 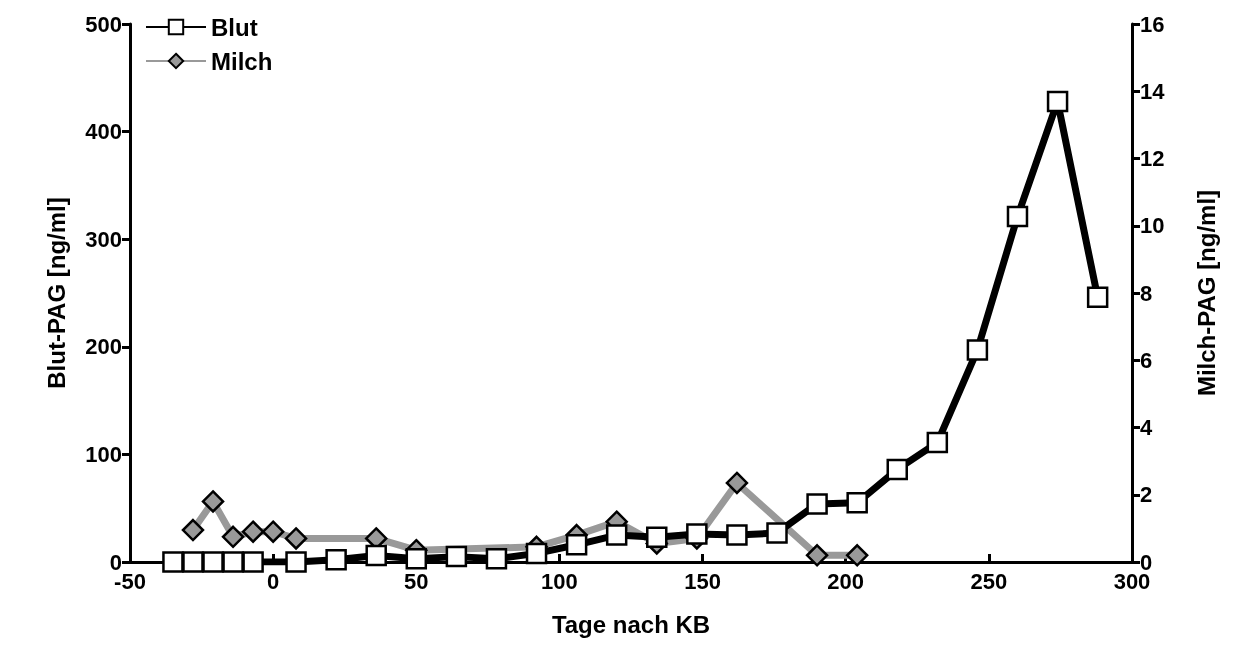 I want to click on x-tick-label: 50, so click(x=416, y=581).